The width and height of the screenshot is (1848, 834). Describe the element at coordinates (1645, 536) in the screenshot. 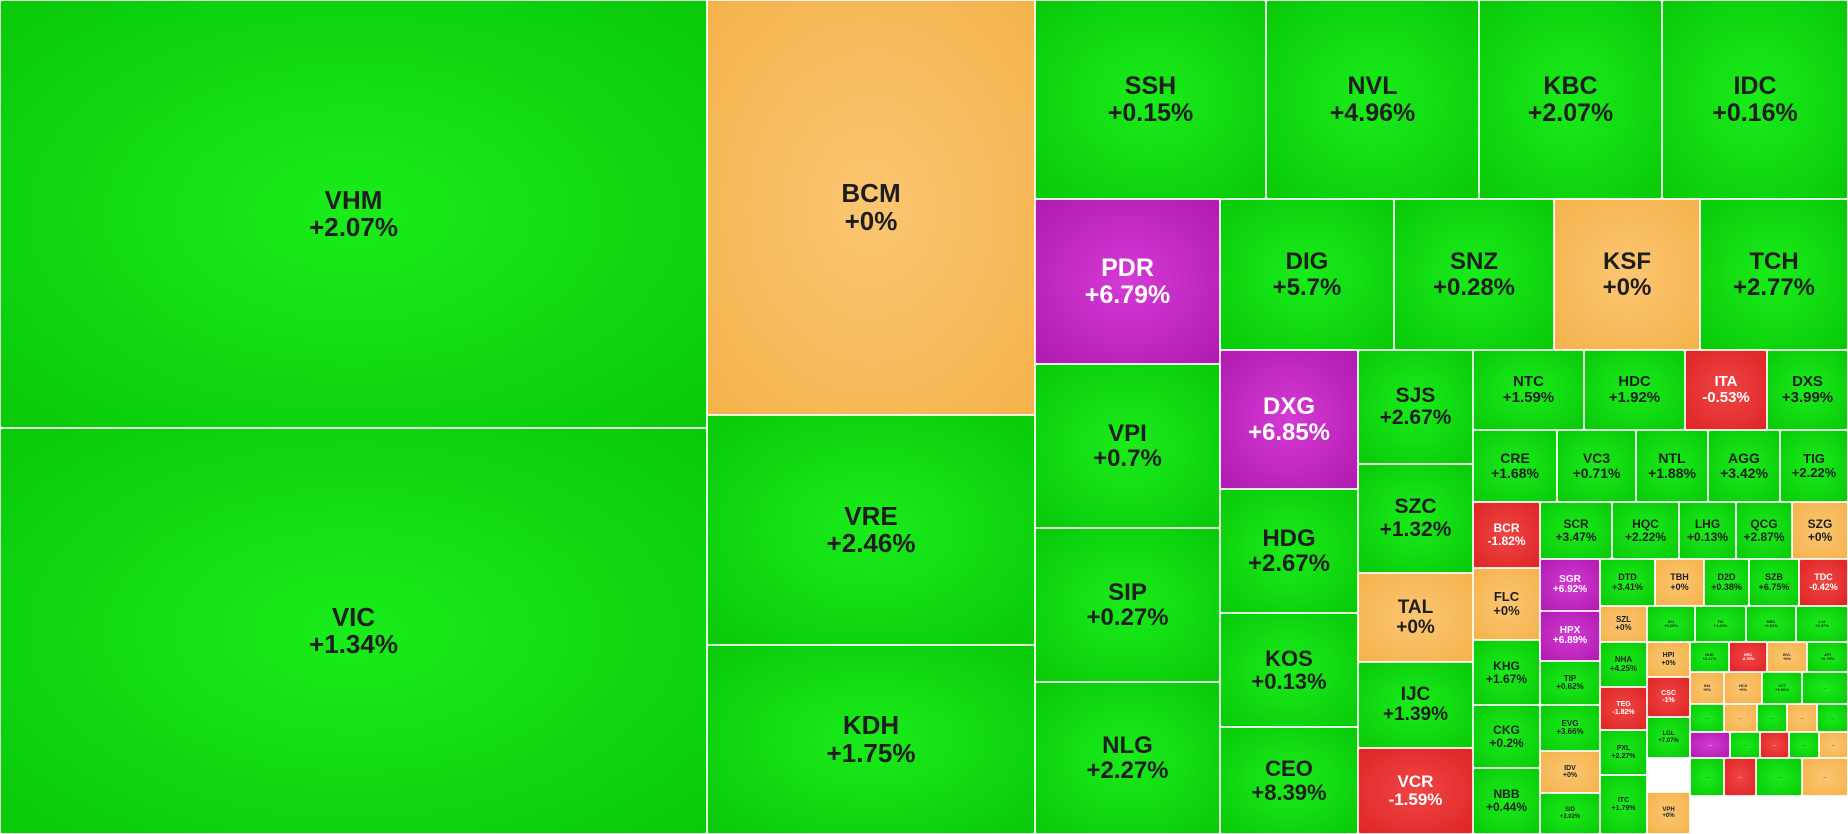

I see `tile-change: +2.22%` at that location.